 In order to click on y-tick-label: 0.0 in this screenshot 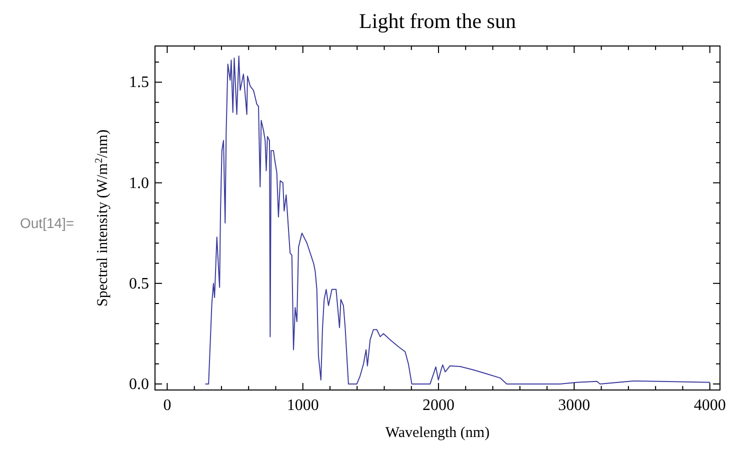, I will do `click(139, 384)`.